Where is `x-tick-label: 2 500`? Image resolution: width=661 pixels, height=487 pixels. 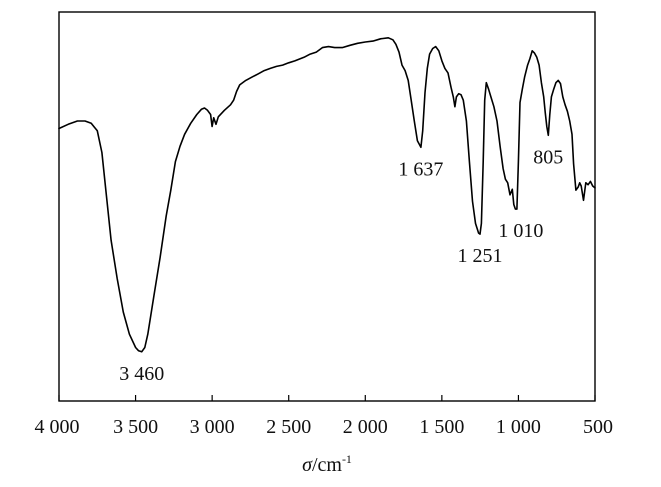 x-tick-label: 2 500 is located at coordinates (288, 427).